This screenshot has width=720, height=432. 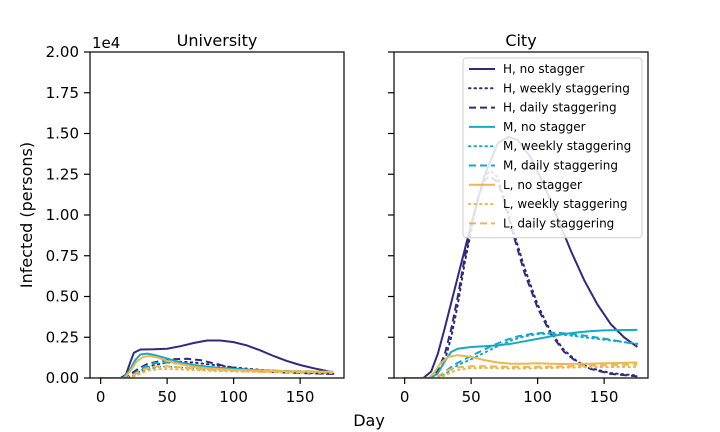 I want to click on series-line-m-weekly-staggering, so click(x=521, y=355).